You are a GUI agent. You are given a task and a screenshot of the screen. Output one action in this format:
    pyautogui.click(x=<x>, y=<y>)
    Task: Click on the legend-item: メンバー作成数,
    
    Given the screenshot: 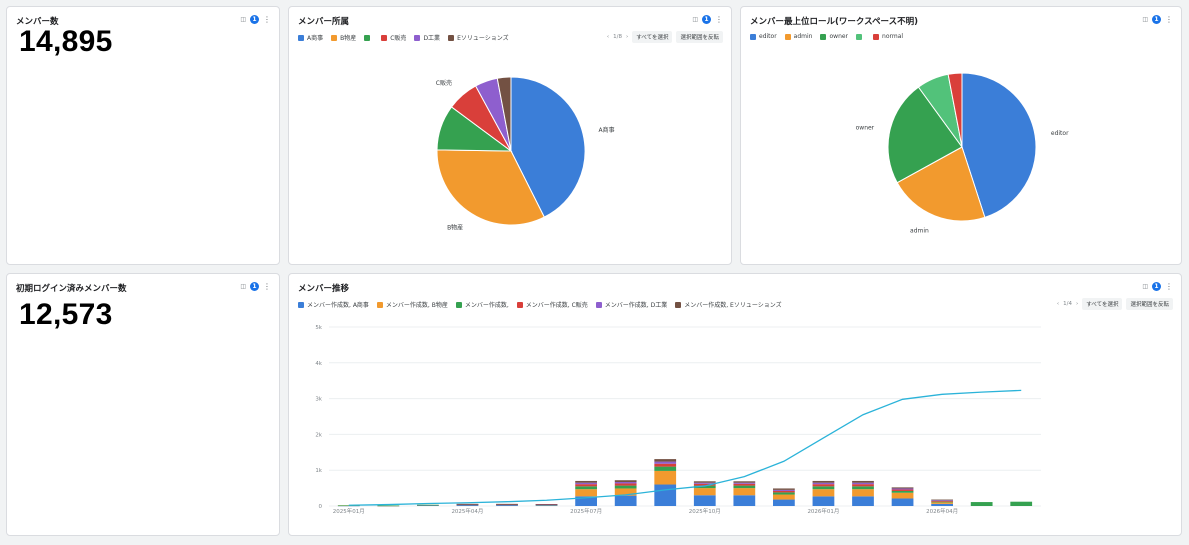 What is the action you would take?
    pyautogui.click(x=482, y=304)
    